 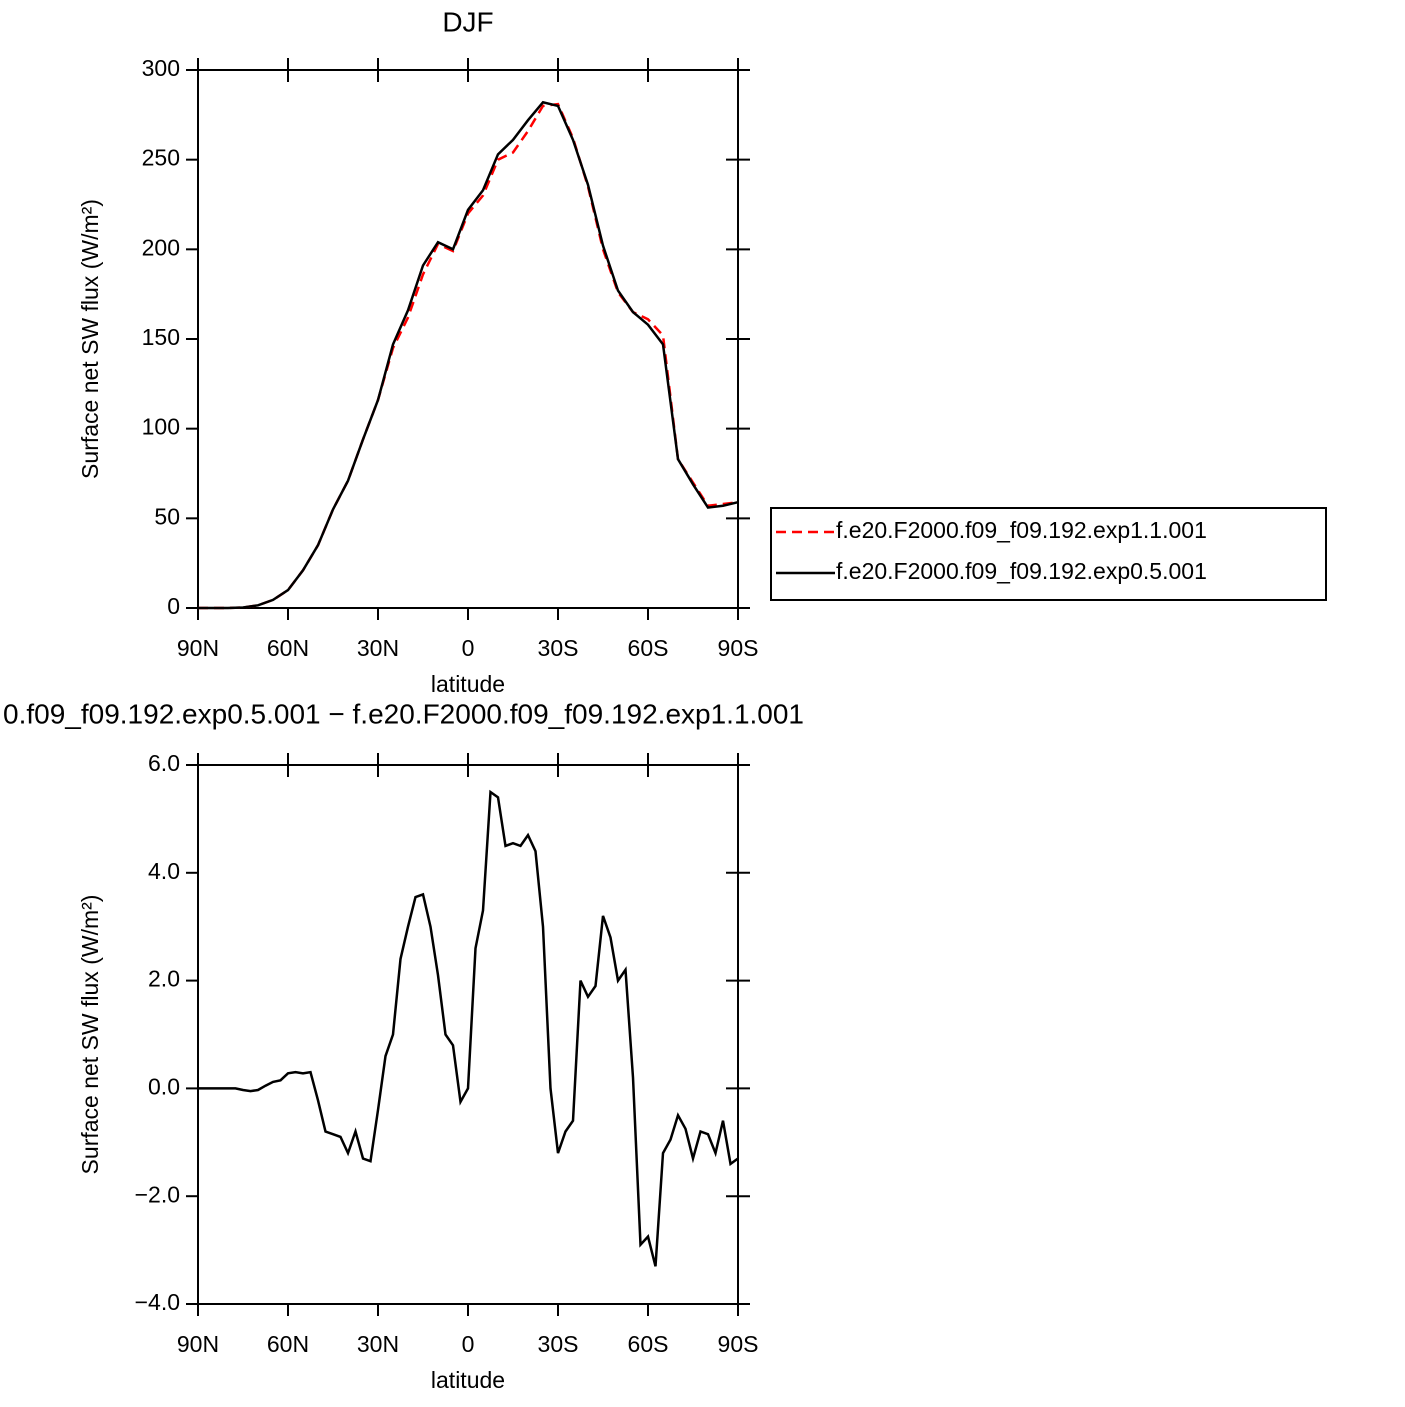 What do you see at coordinates (161, 337) in the screenshot?
I see `y-tick-label: 150` at bounding box center [161, 337].